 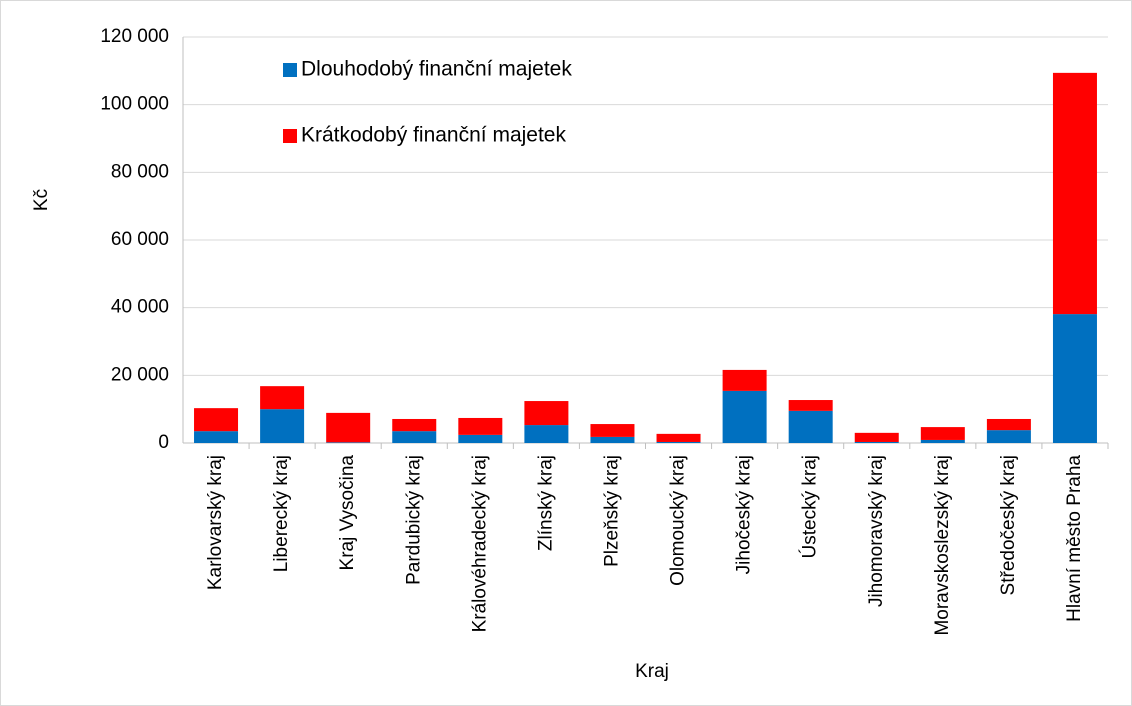 I want to click on x-tick-label: Ústecký kraj, so click(x=810, y=506).